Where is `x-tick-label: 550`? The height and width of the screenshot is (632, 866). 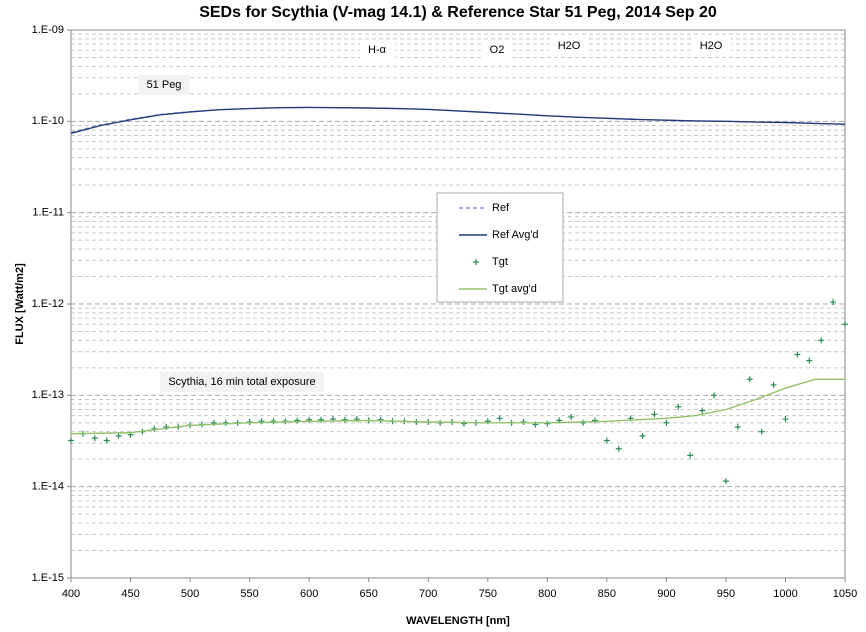
x-tick-label: 550 is located at coordinates (249, 594).